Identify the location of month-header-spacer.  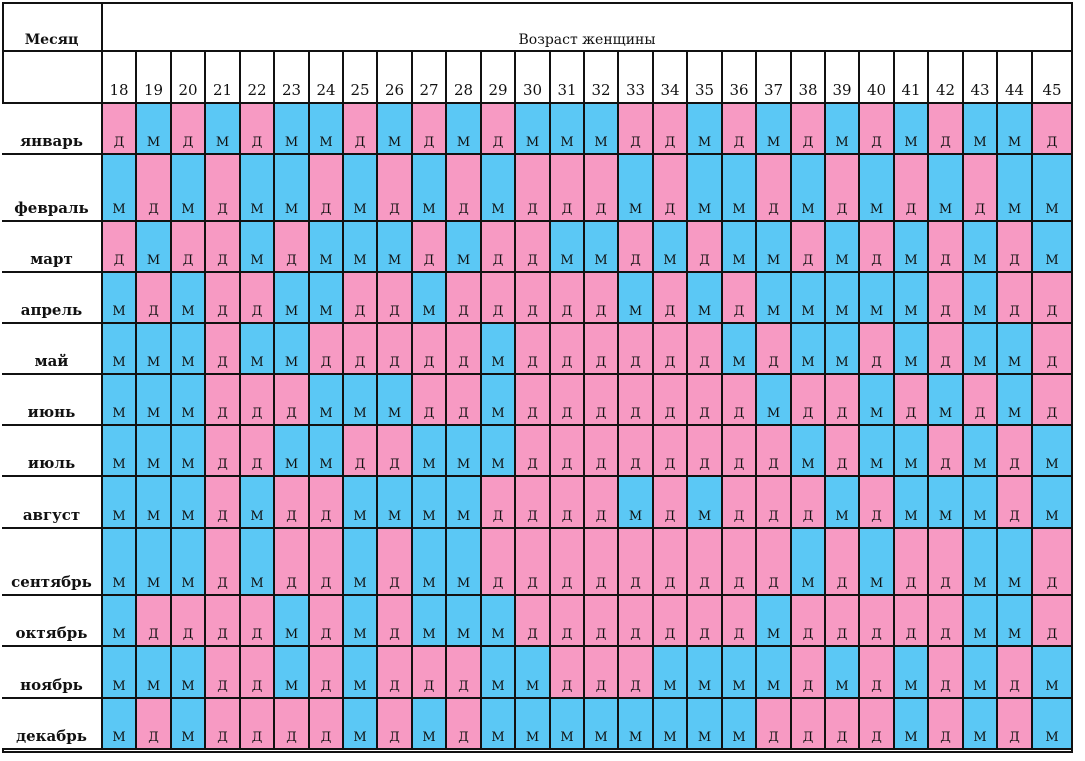
(52, 78).